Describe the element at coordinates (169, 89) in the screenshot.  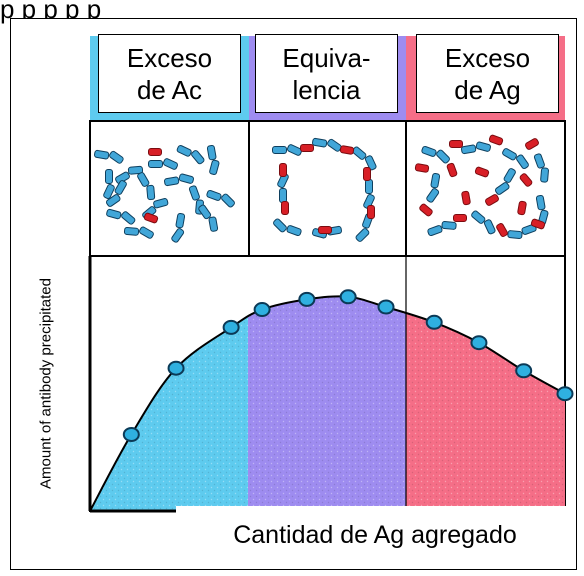
I see `label-excess-antibody-line2: de Ac` at that location.